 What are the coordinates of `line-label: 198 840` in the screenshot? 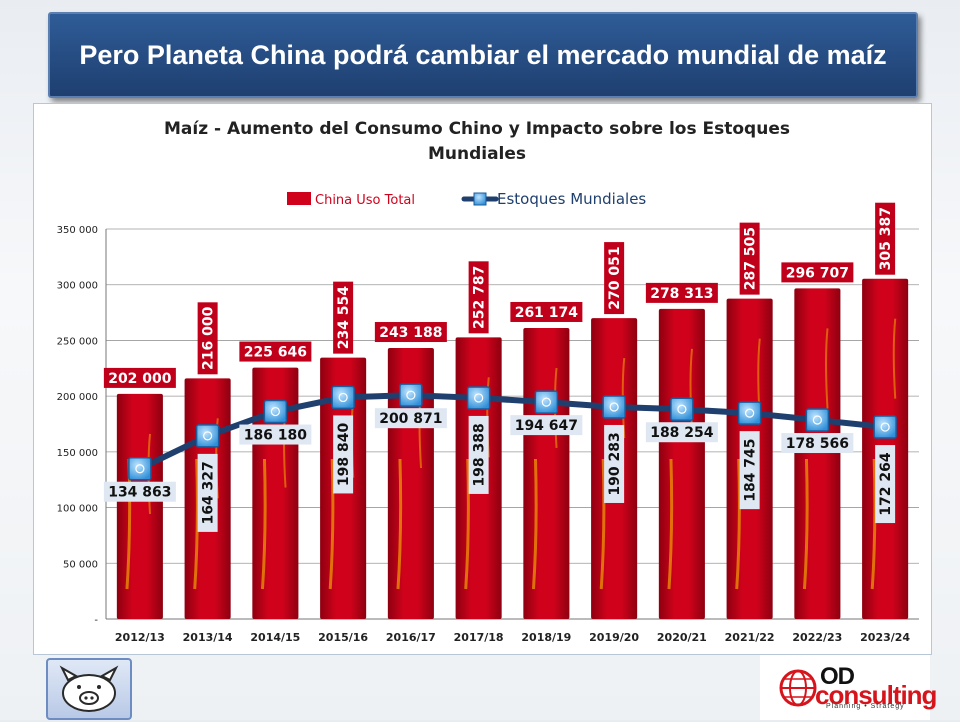 It's located at (344, 455).